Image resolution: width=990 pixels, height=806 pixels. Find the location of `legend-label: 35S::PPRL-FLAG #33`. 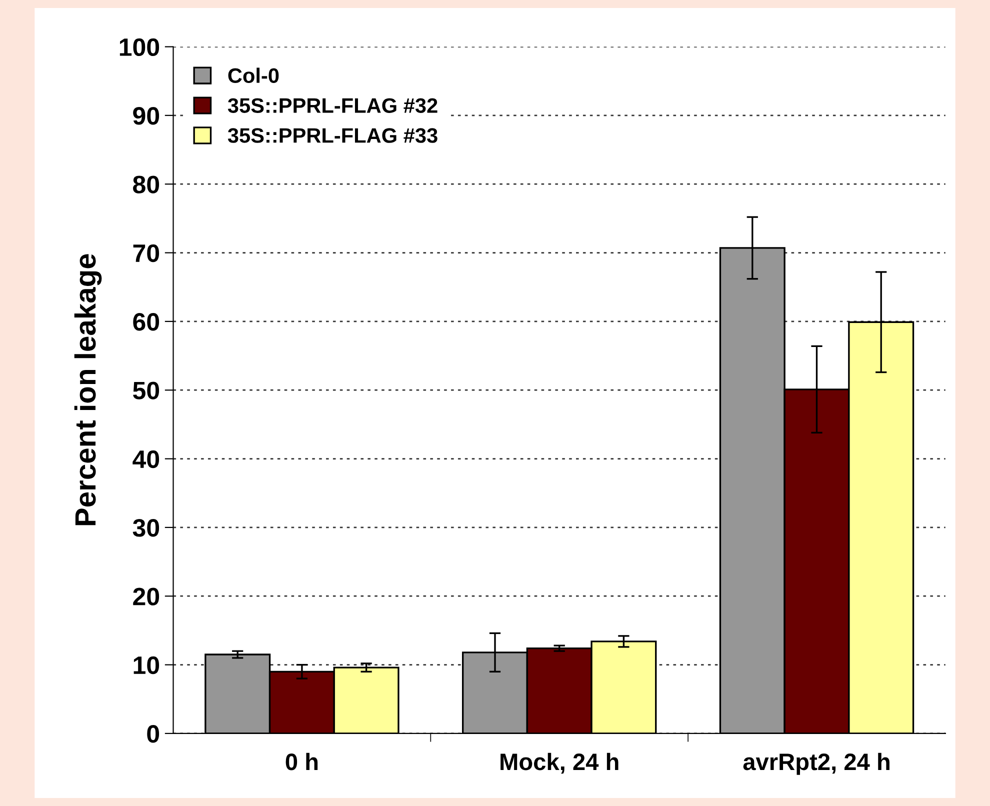

legend-label: 35S::PPRL-FLAG #33 is located at coordinates (333, 135).